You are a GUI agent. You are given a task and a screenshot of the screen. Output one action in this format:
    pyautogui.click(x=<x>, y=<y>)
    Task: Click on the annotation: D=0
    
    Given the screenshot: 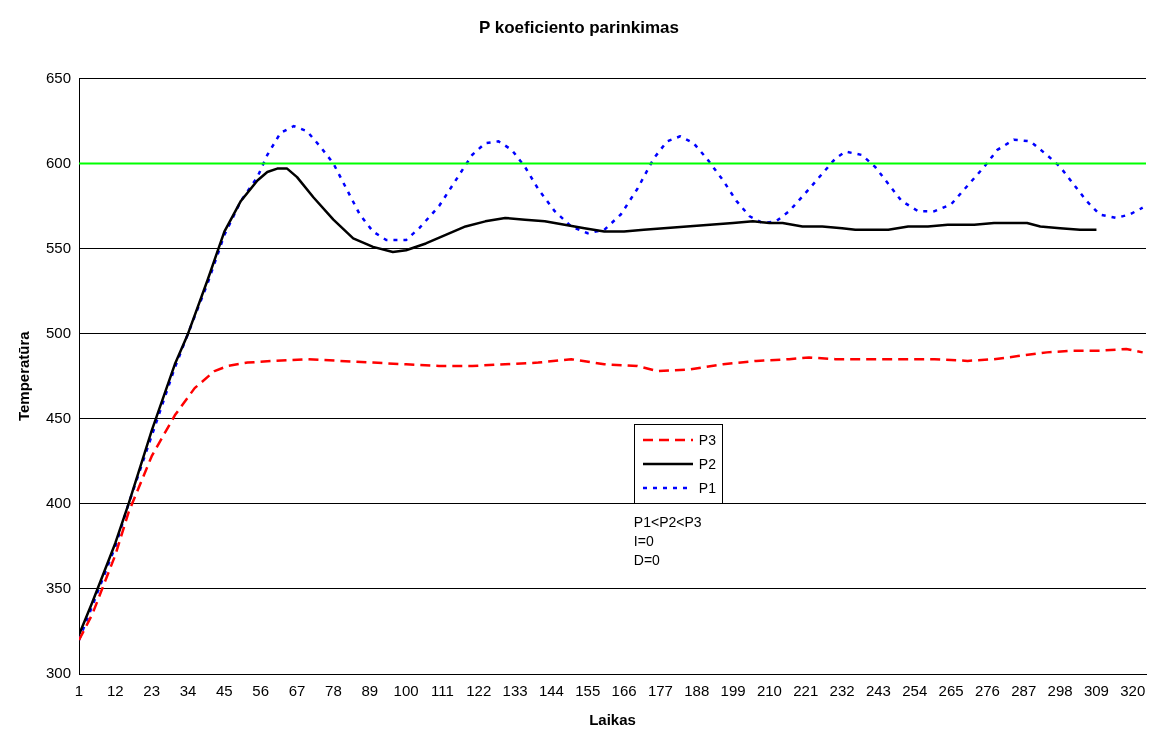 What is the action you would take?
    pyautogui.click(x=647, y=561)
    